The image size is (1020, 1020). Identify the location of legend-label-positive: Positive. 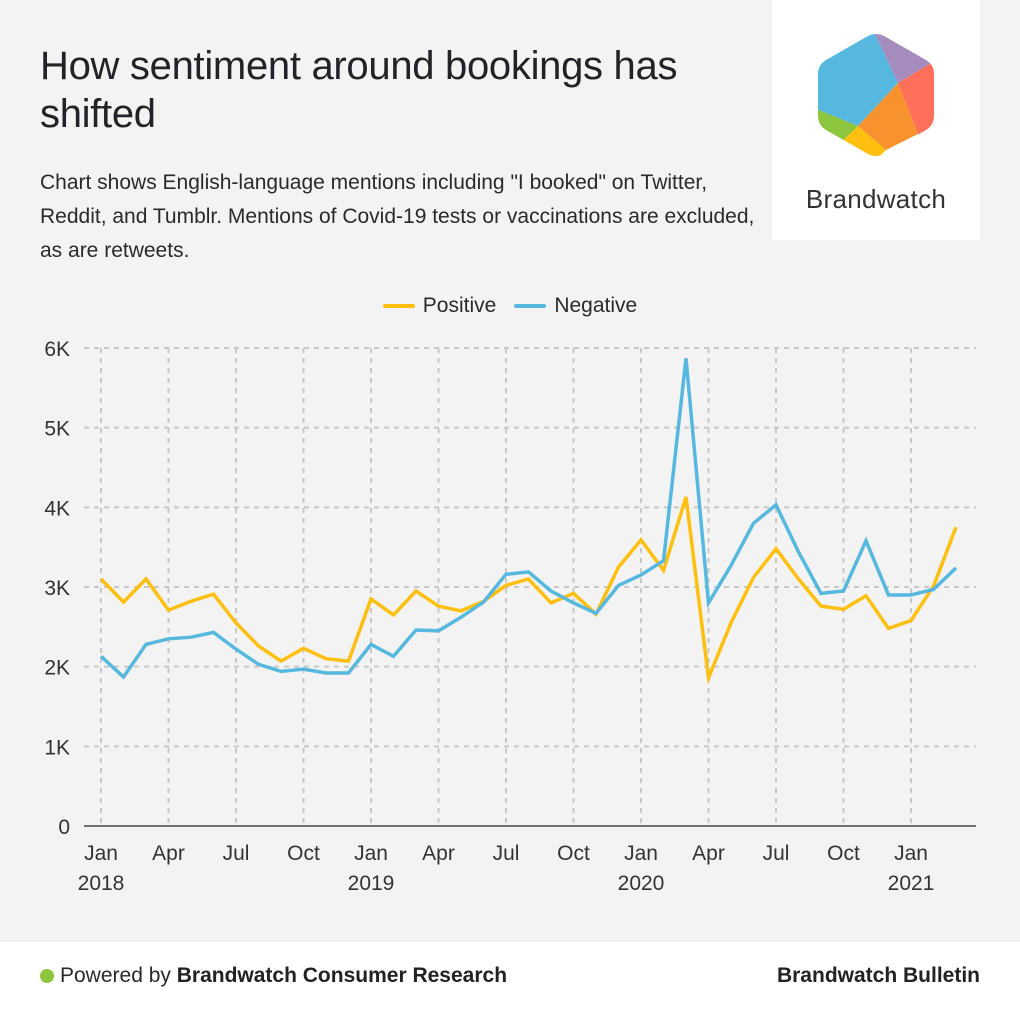
(459, 305).